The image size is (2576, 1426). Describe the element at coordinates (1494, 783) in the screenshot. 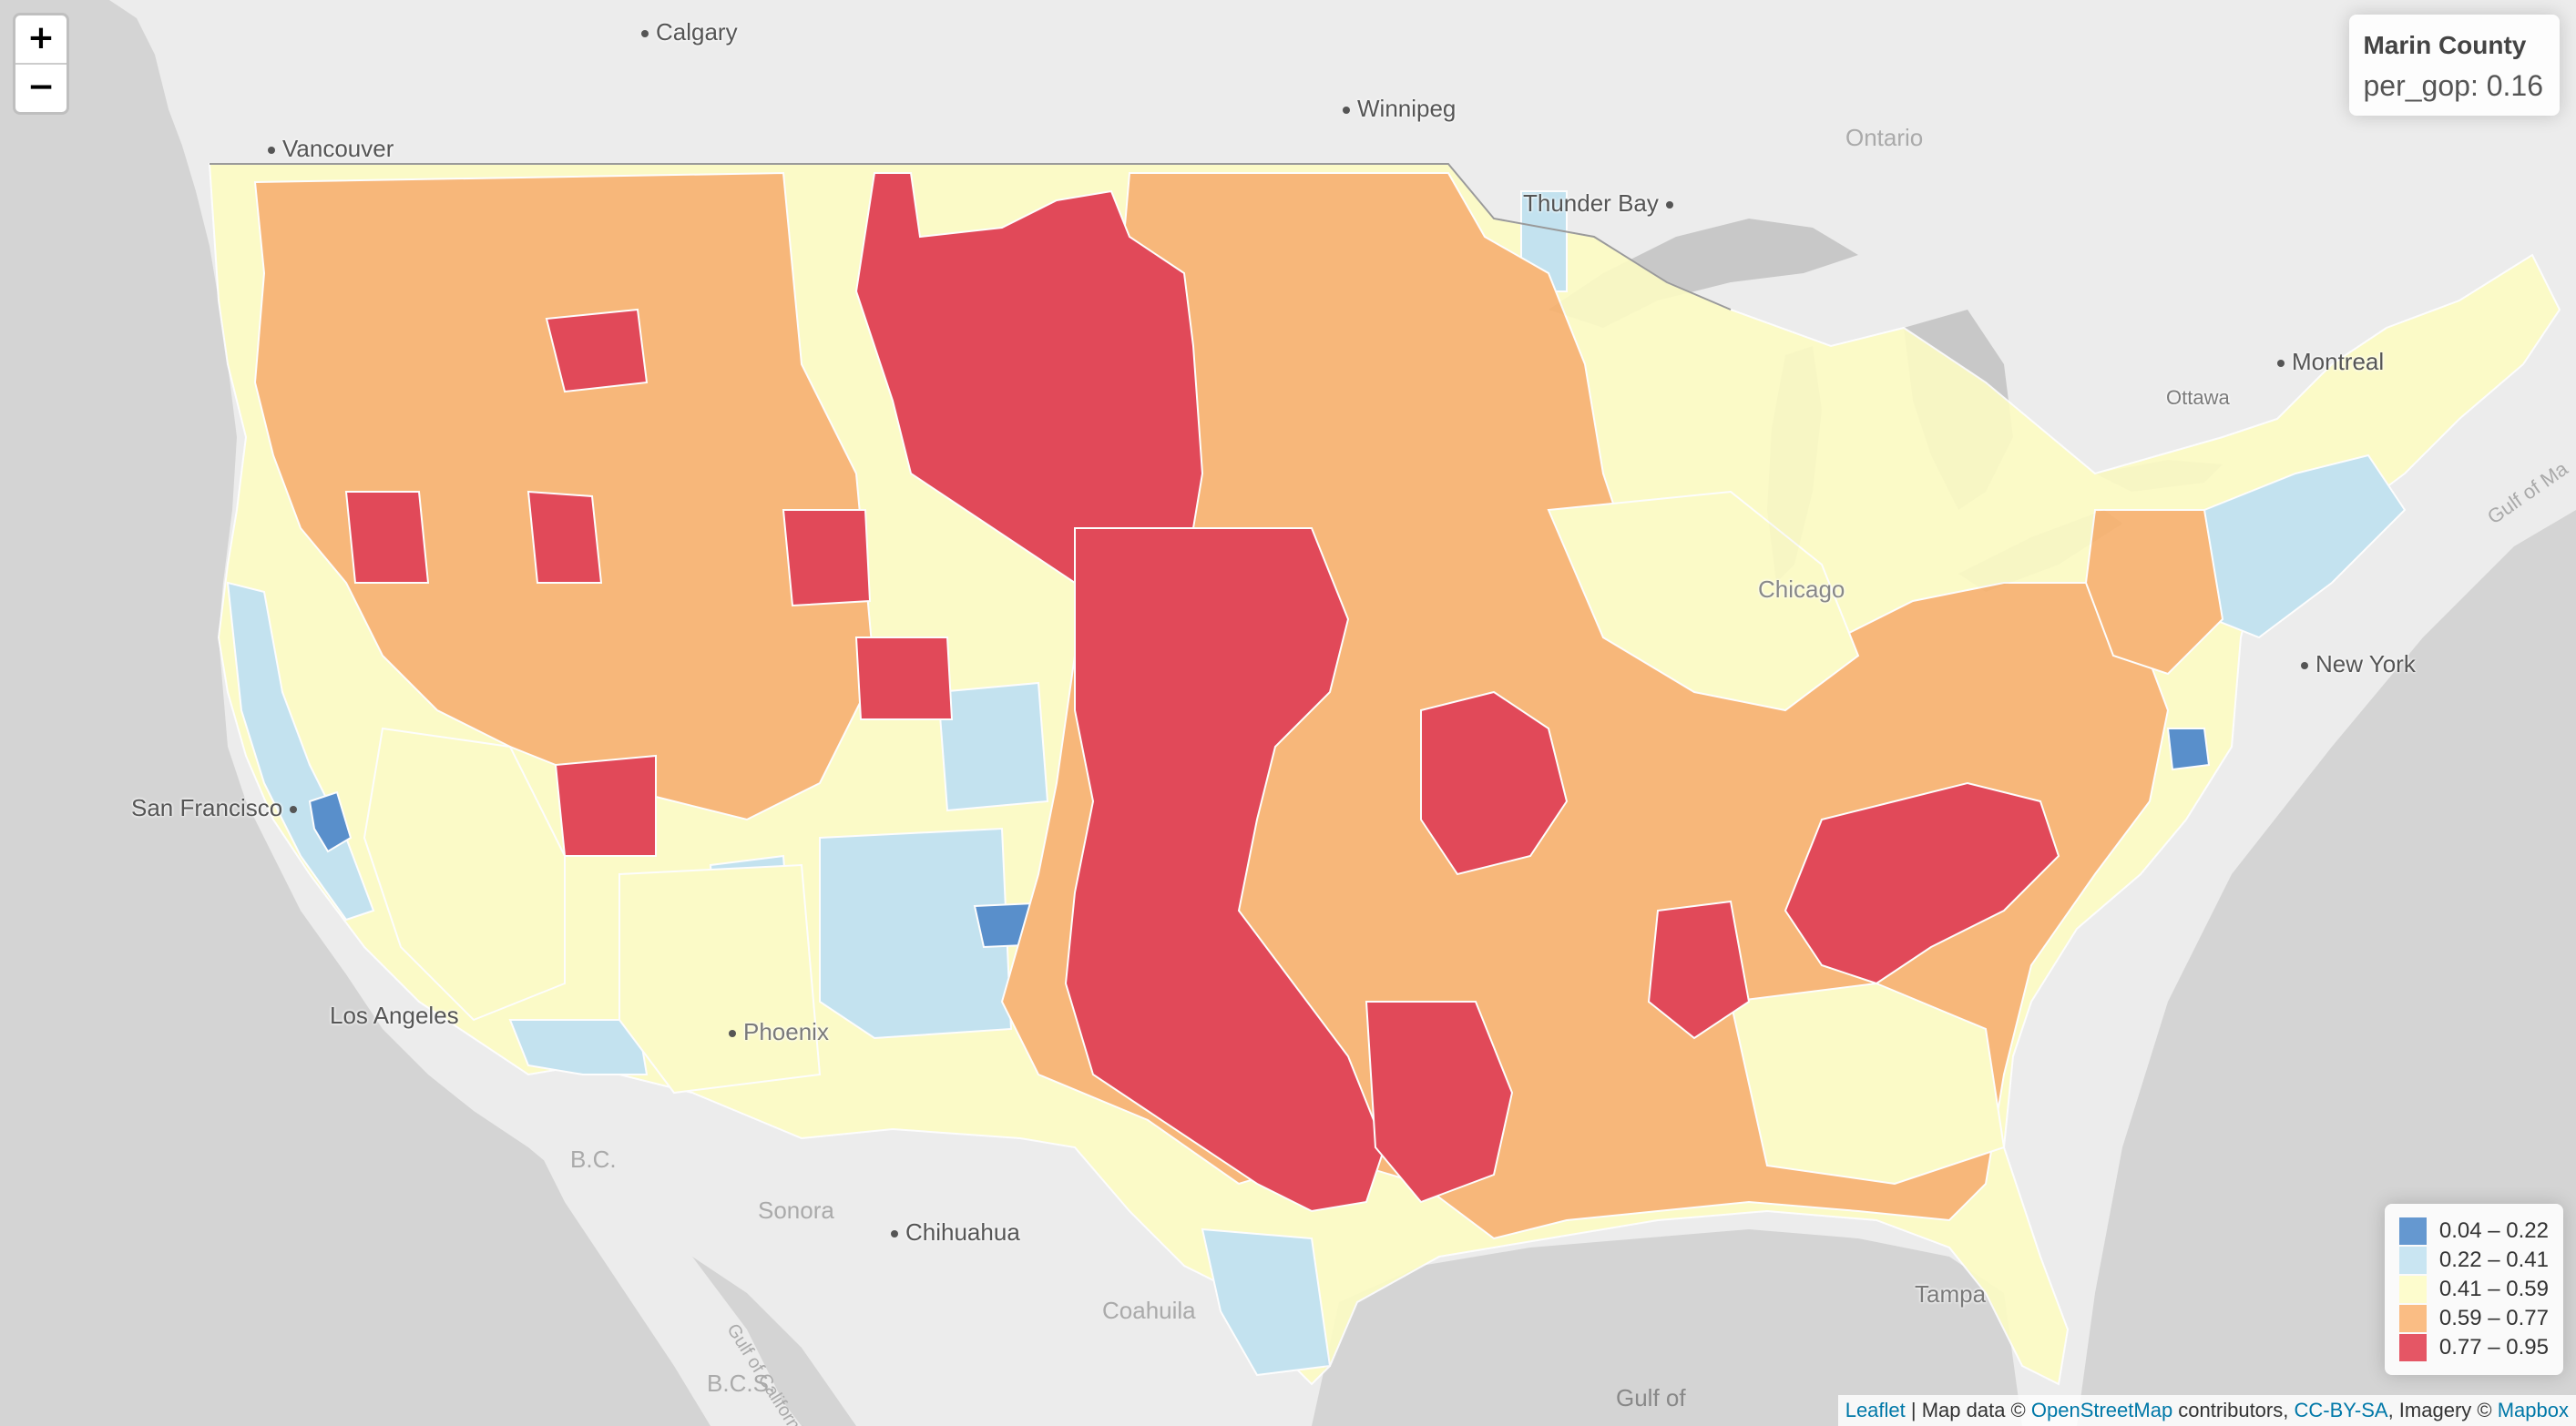

I see `missouri-red` at that location.